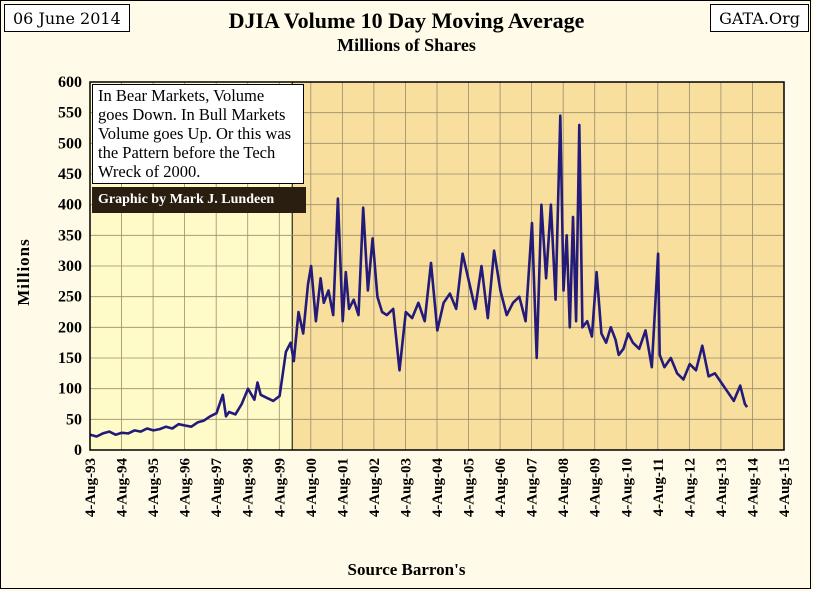  What do you see at coordinates (249, 487) in the screenshot?
I see `x-tick-label: 4-Aug-98` at bounding box center [249, 487].